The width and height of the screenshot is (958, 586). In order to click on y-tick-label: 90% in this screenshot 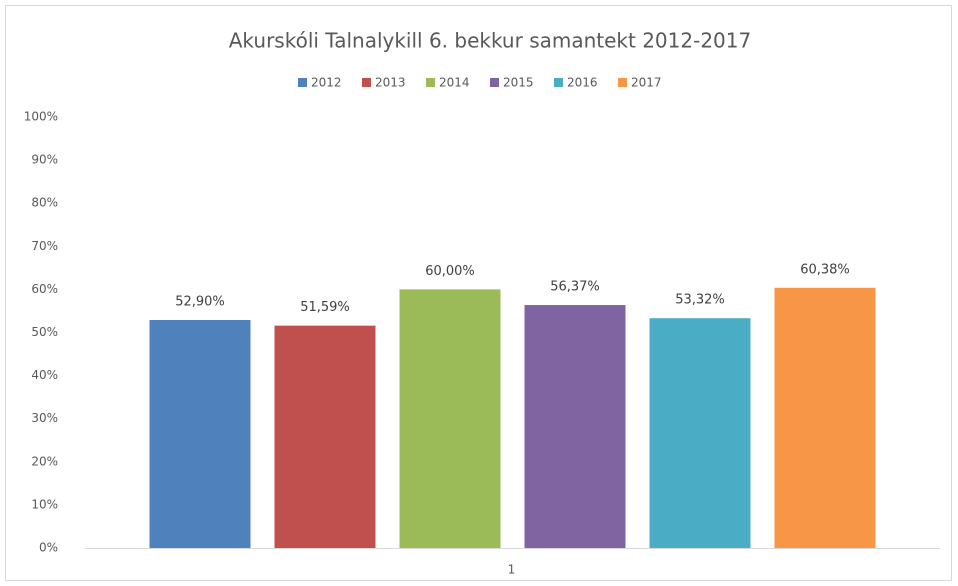, I will do `click(44, 160)`.